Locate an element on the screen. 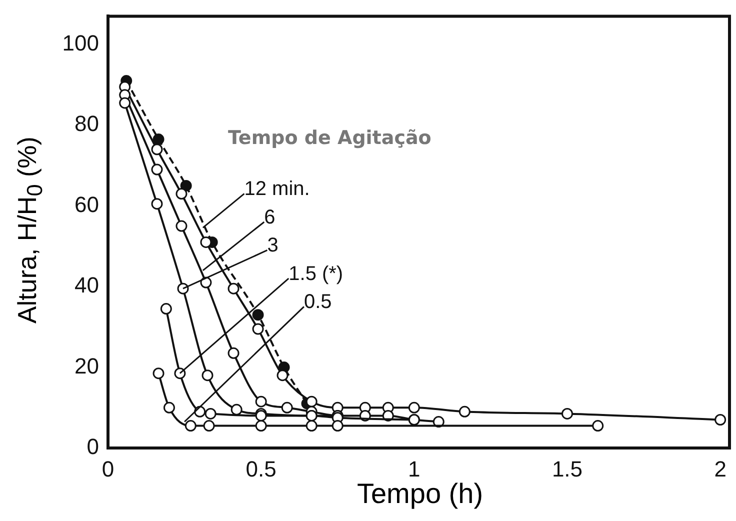 The height and width of the screenshot is (521, 736). x-tick-label: 0.5 is located at coordinates (261, 469).